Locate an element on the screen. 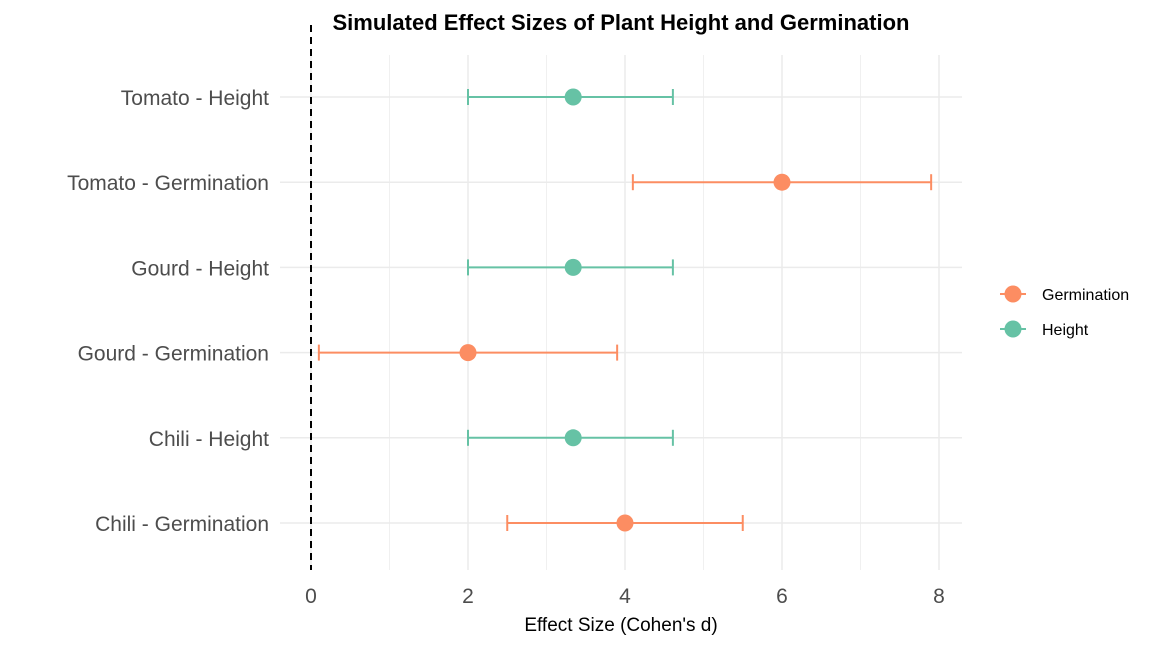 This screenshot has width=1161, height=645. y-tick-label: Chili - Germination is located at coordinates (182, 524).